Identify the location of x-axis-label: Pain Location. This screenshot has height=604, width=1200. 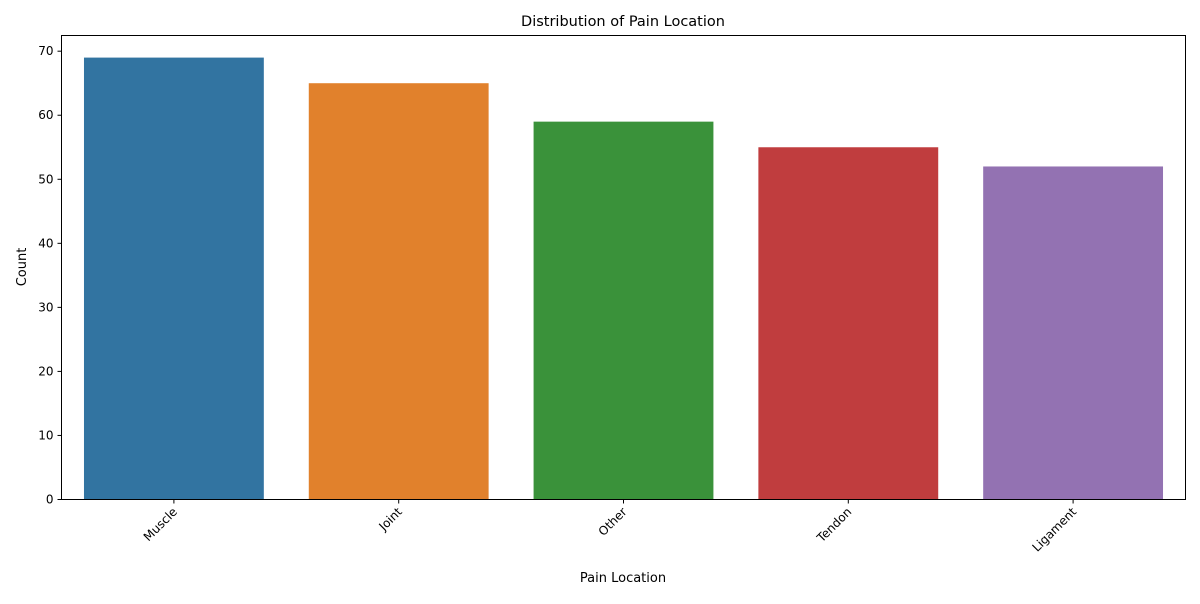
(623, 578).